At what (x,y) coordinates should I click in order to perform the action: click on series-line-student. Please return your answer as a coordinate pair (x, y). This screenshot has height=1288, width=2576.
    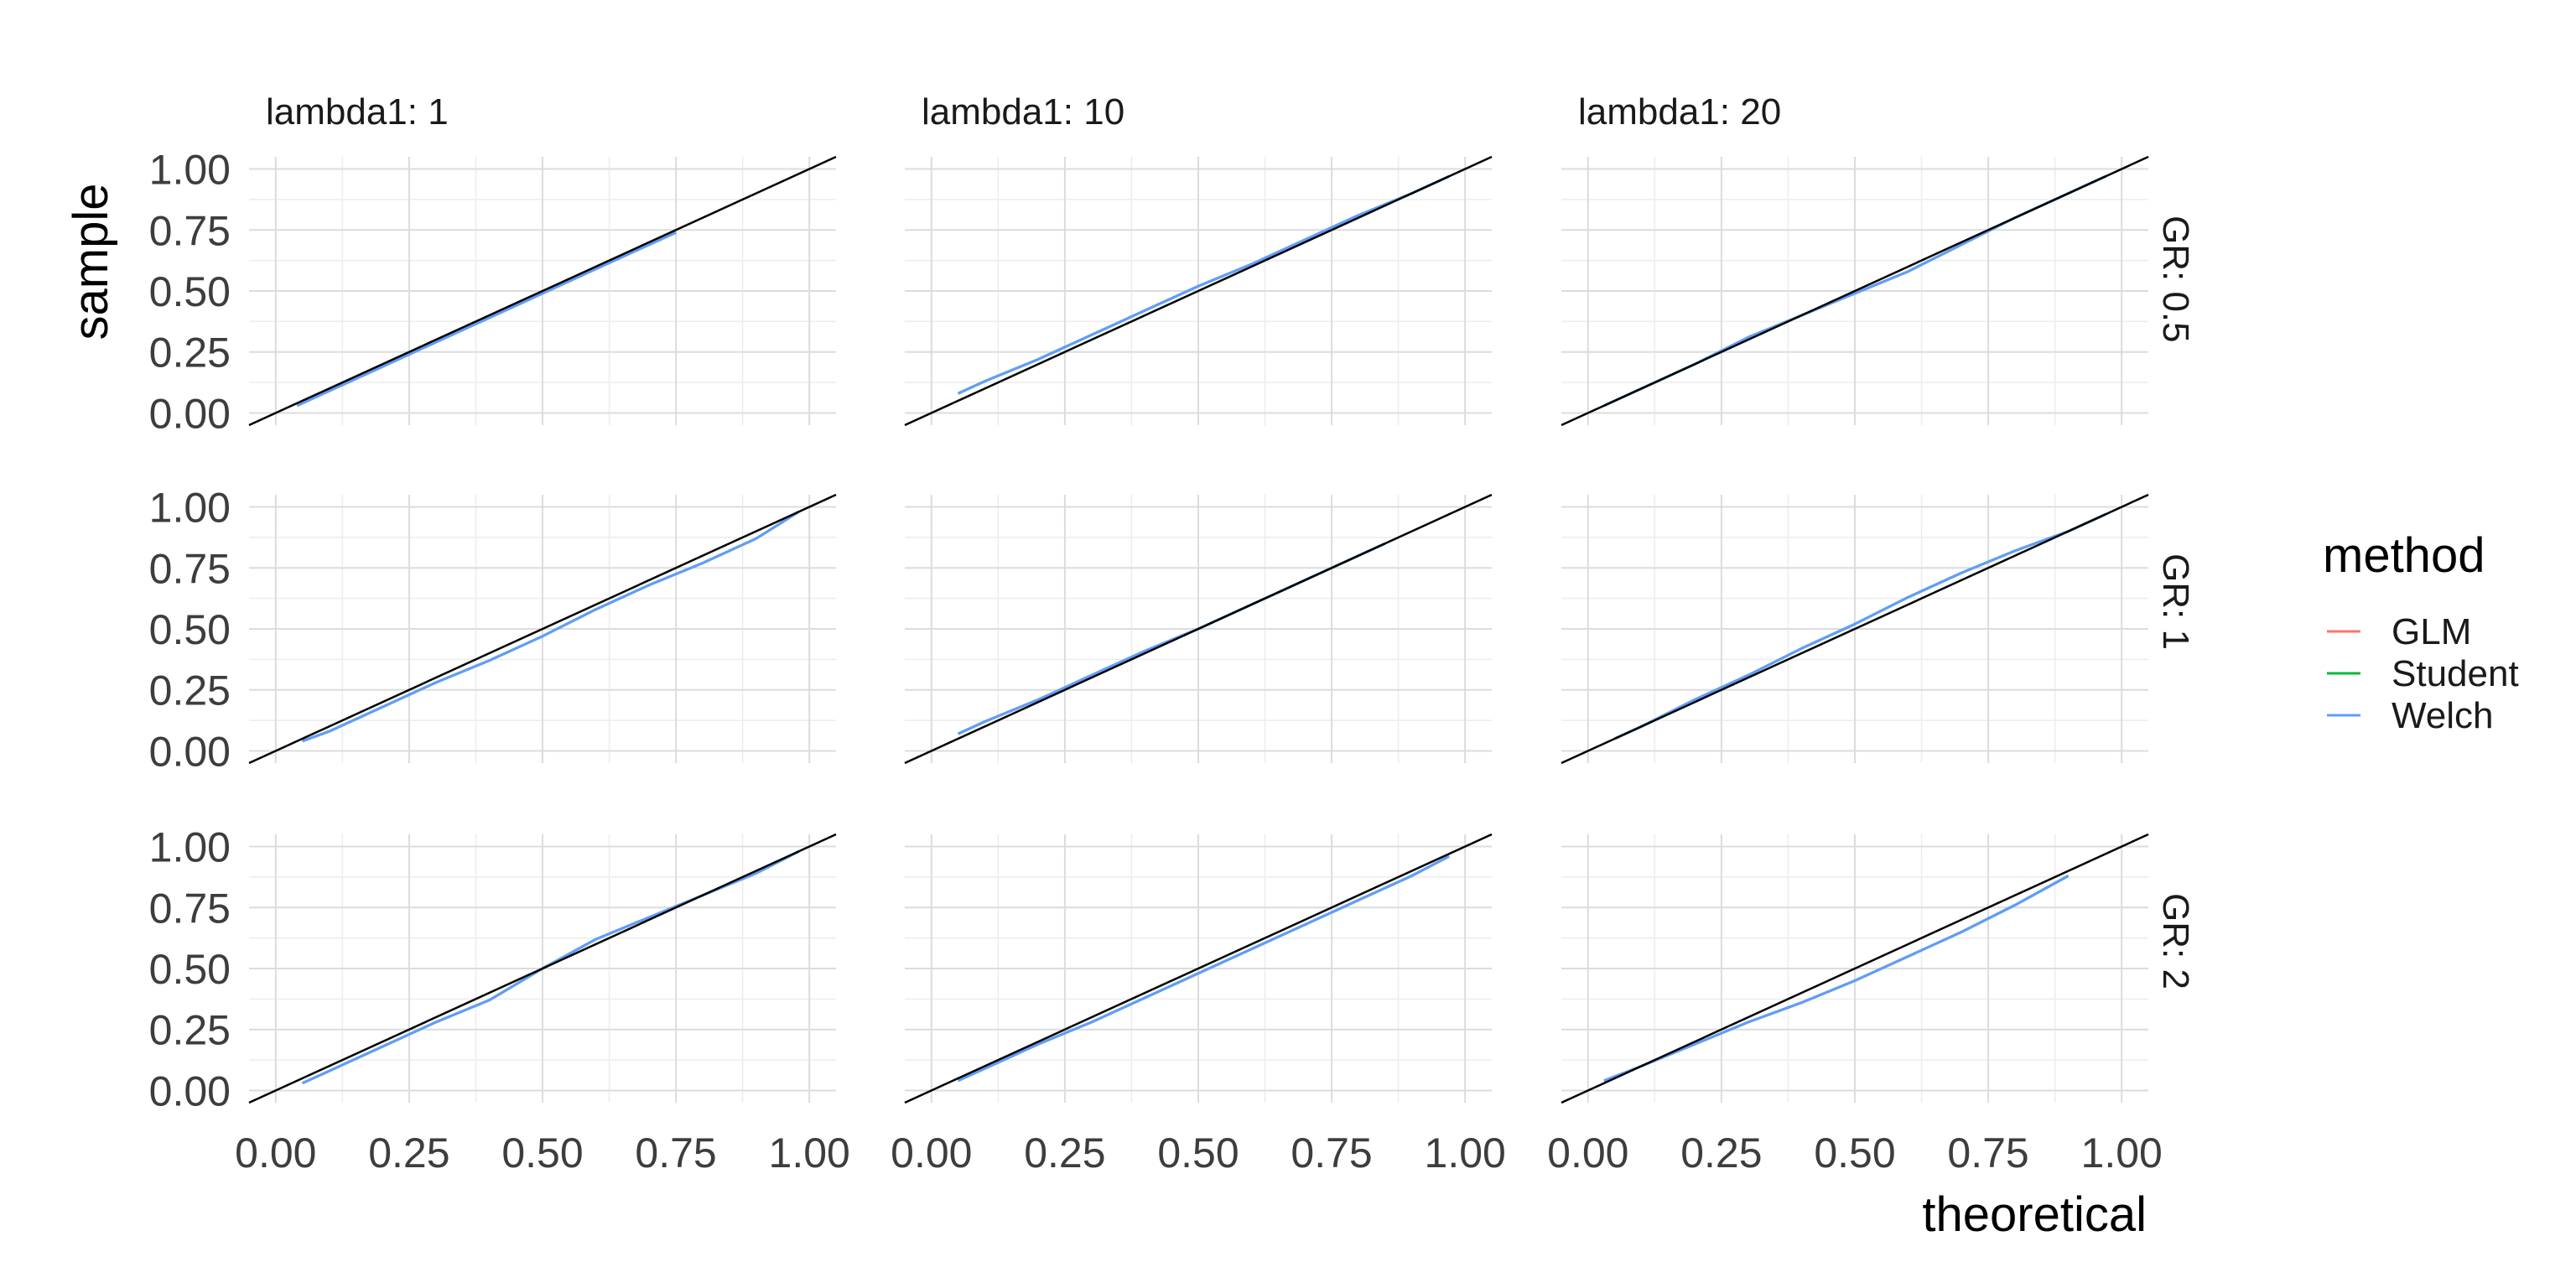
    Looking at the image, I should click on (1836, 979).